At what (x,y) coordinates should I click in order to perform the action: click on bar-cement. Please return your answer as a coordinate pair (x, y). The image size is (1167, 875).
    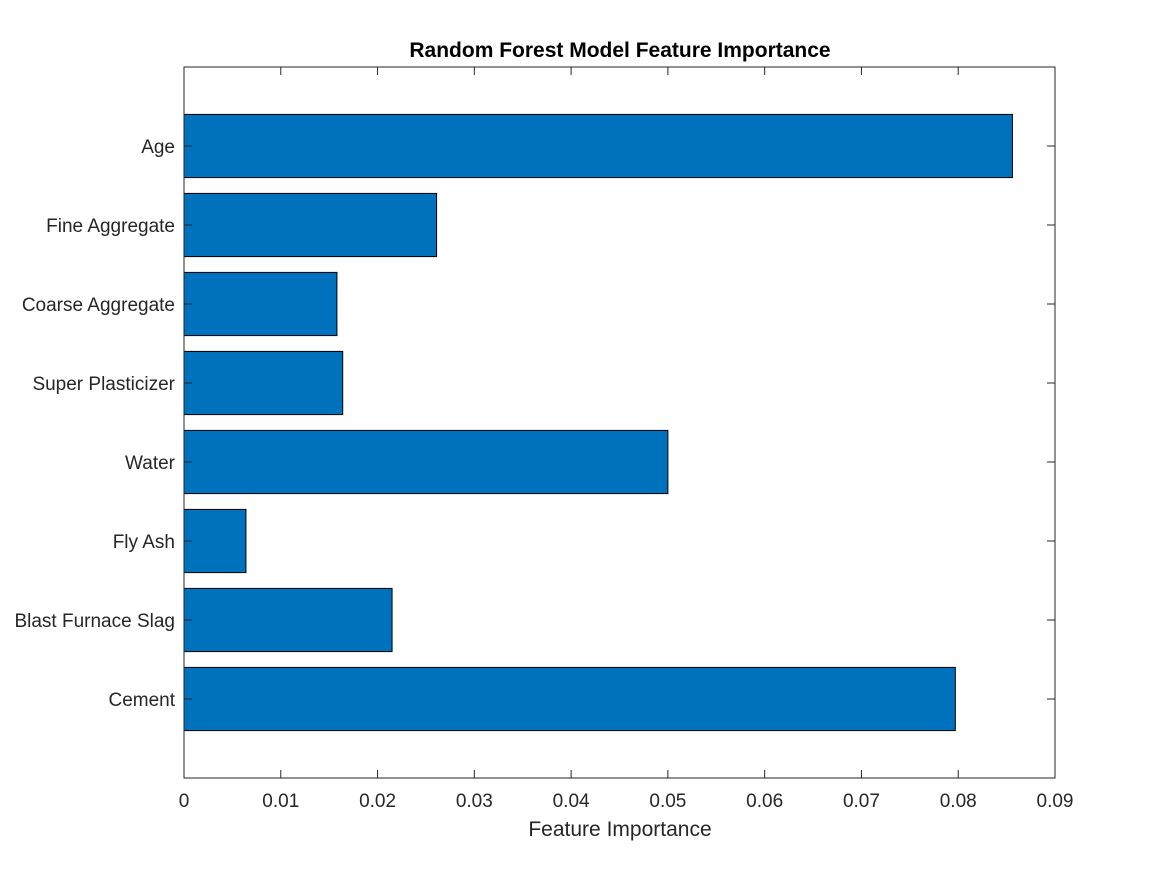
    Looking at the image, I should click on (569, 699).